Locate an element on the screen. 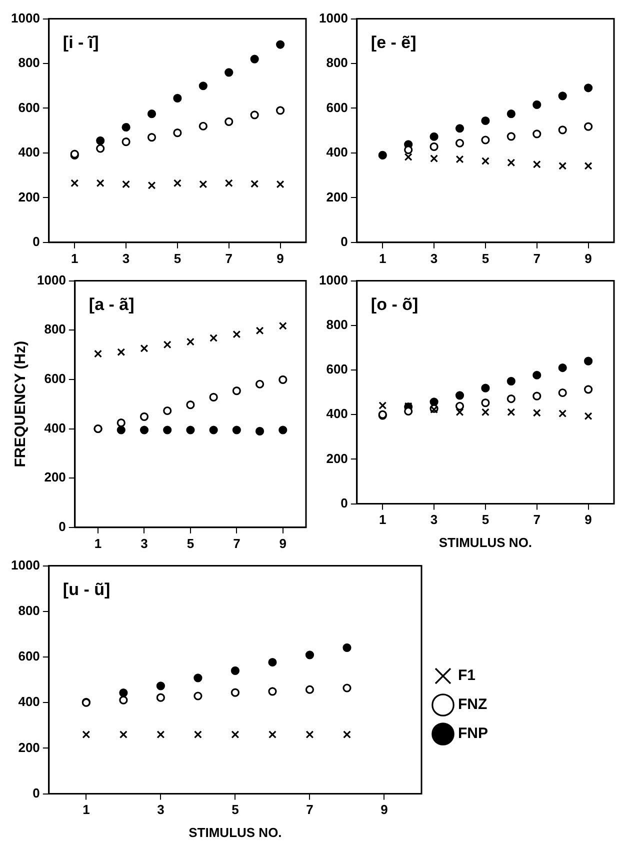 The width and height of the screenshot is (633, 861). annotation: [e - ẽ] is located at coordinates (393, 42).